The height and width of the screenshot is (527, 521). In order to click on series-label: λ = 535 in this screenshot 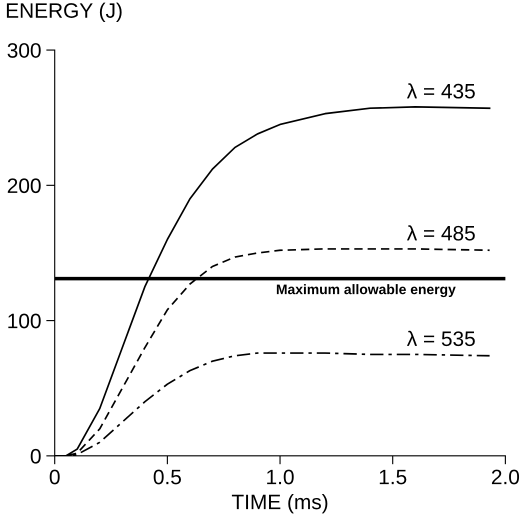, I will do `click(440, 338)`.